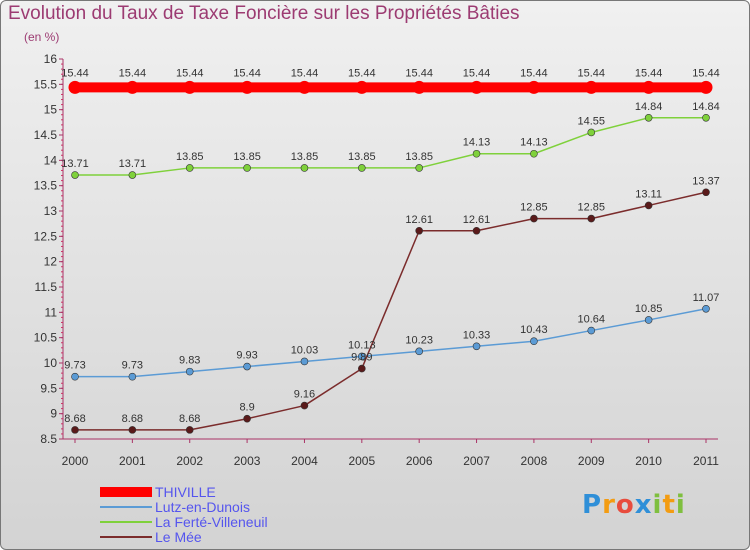 The image size is (750, 550). I want to click on data-label: 10.33, so click(477, 335).